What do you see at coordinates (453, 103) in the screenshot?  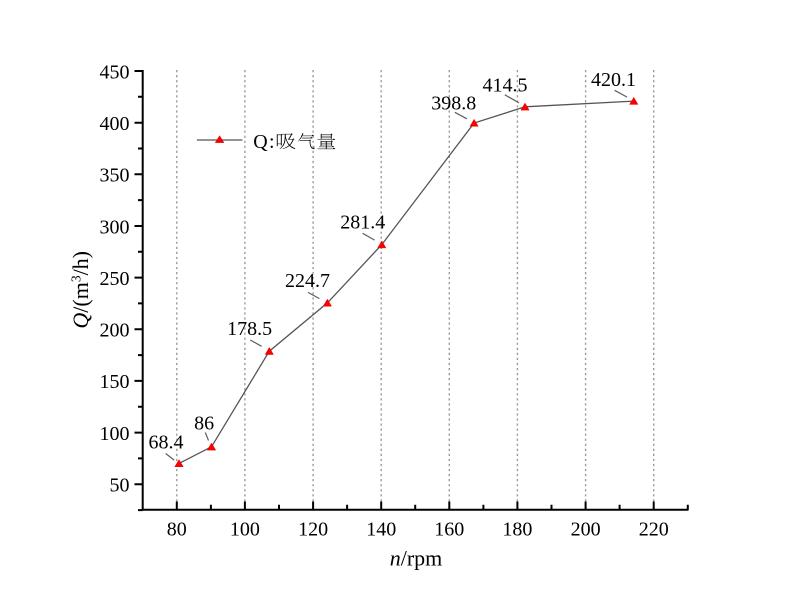 I see `svg-text: 398.8` at bounding box center [453, 103].